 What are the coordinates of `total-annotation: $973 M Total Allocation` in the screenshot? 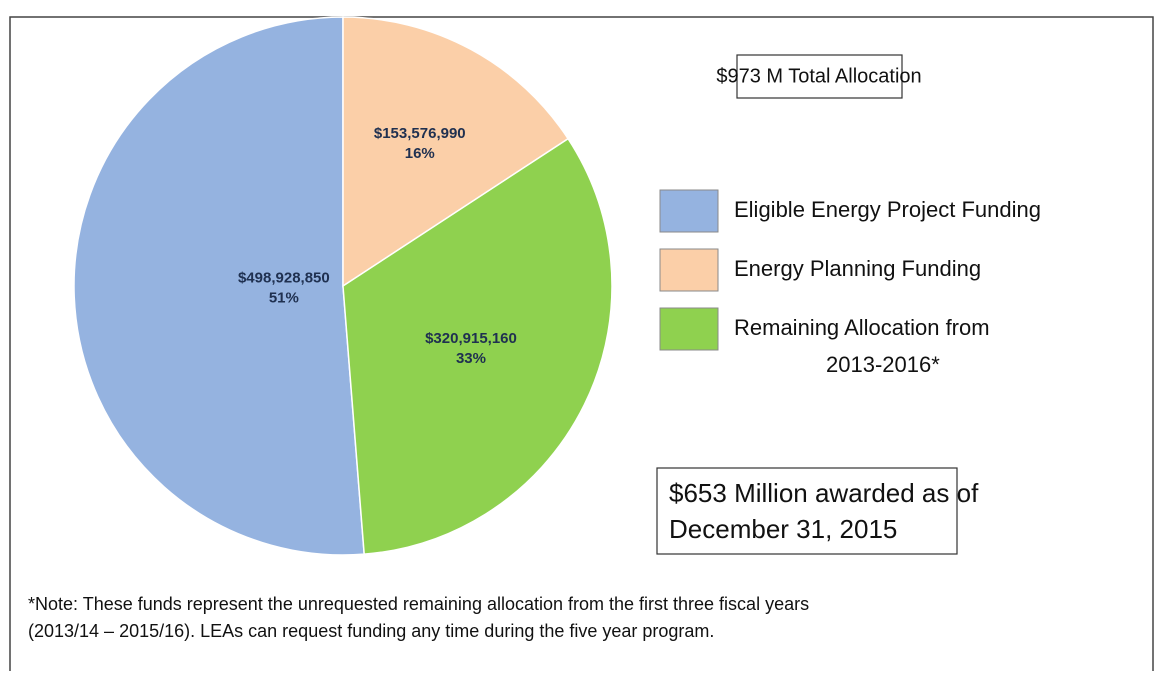 It's located at (818, 76).